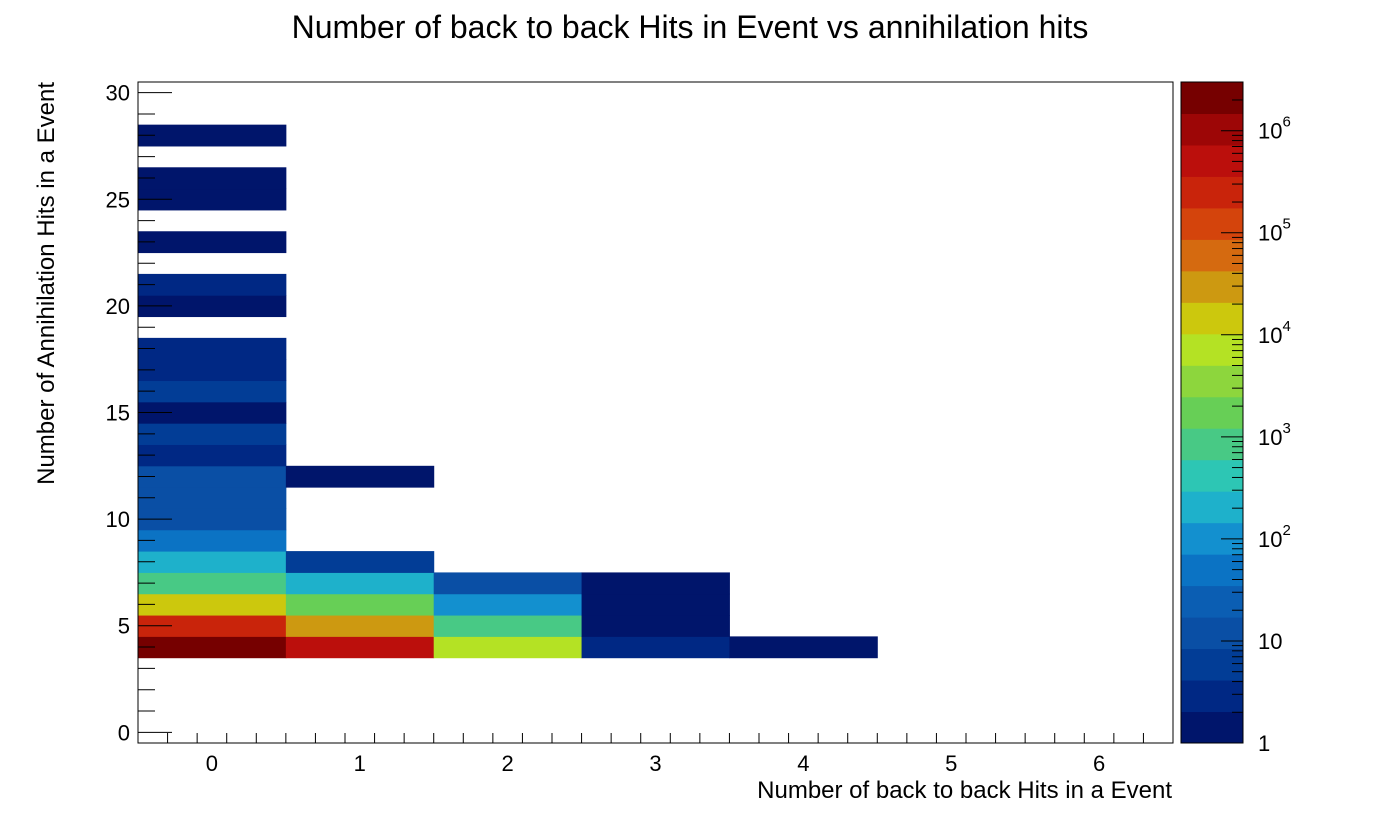 This screenshot has height=826, width=1381. I want to click on y-axis: 0 5 10 15 20 25 30, so click(139, 413).